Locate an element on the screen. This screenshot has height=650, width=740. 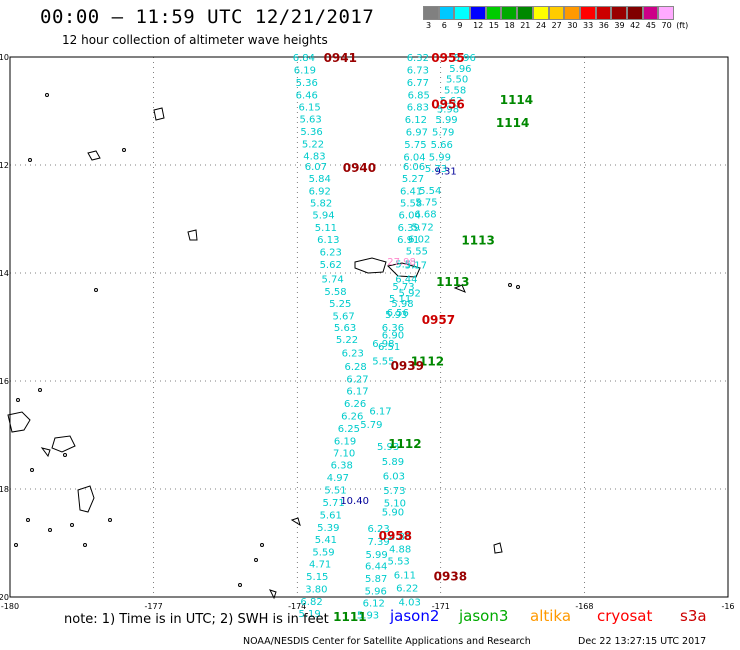
footer-timestamp: Dec 22 13:27:15 UTC 2017 is located at coordinates (642, 641).